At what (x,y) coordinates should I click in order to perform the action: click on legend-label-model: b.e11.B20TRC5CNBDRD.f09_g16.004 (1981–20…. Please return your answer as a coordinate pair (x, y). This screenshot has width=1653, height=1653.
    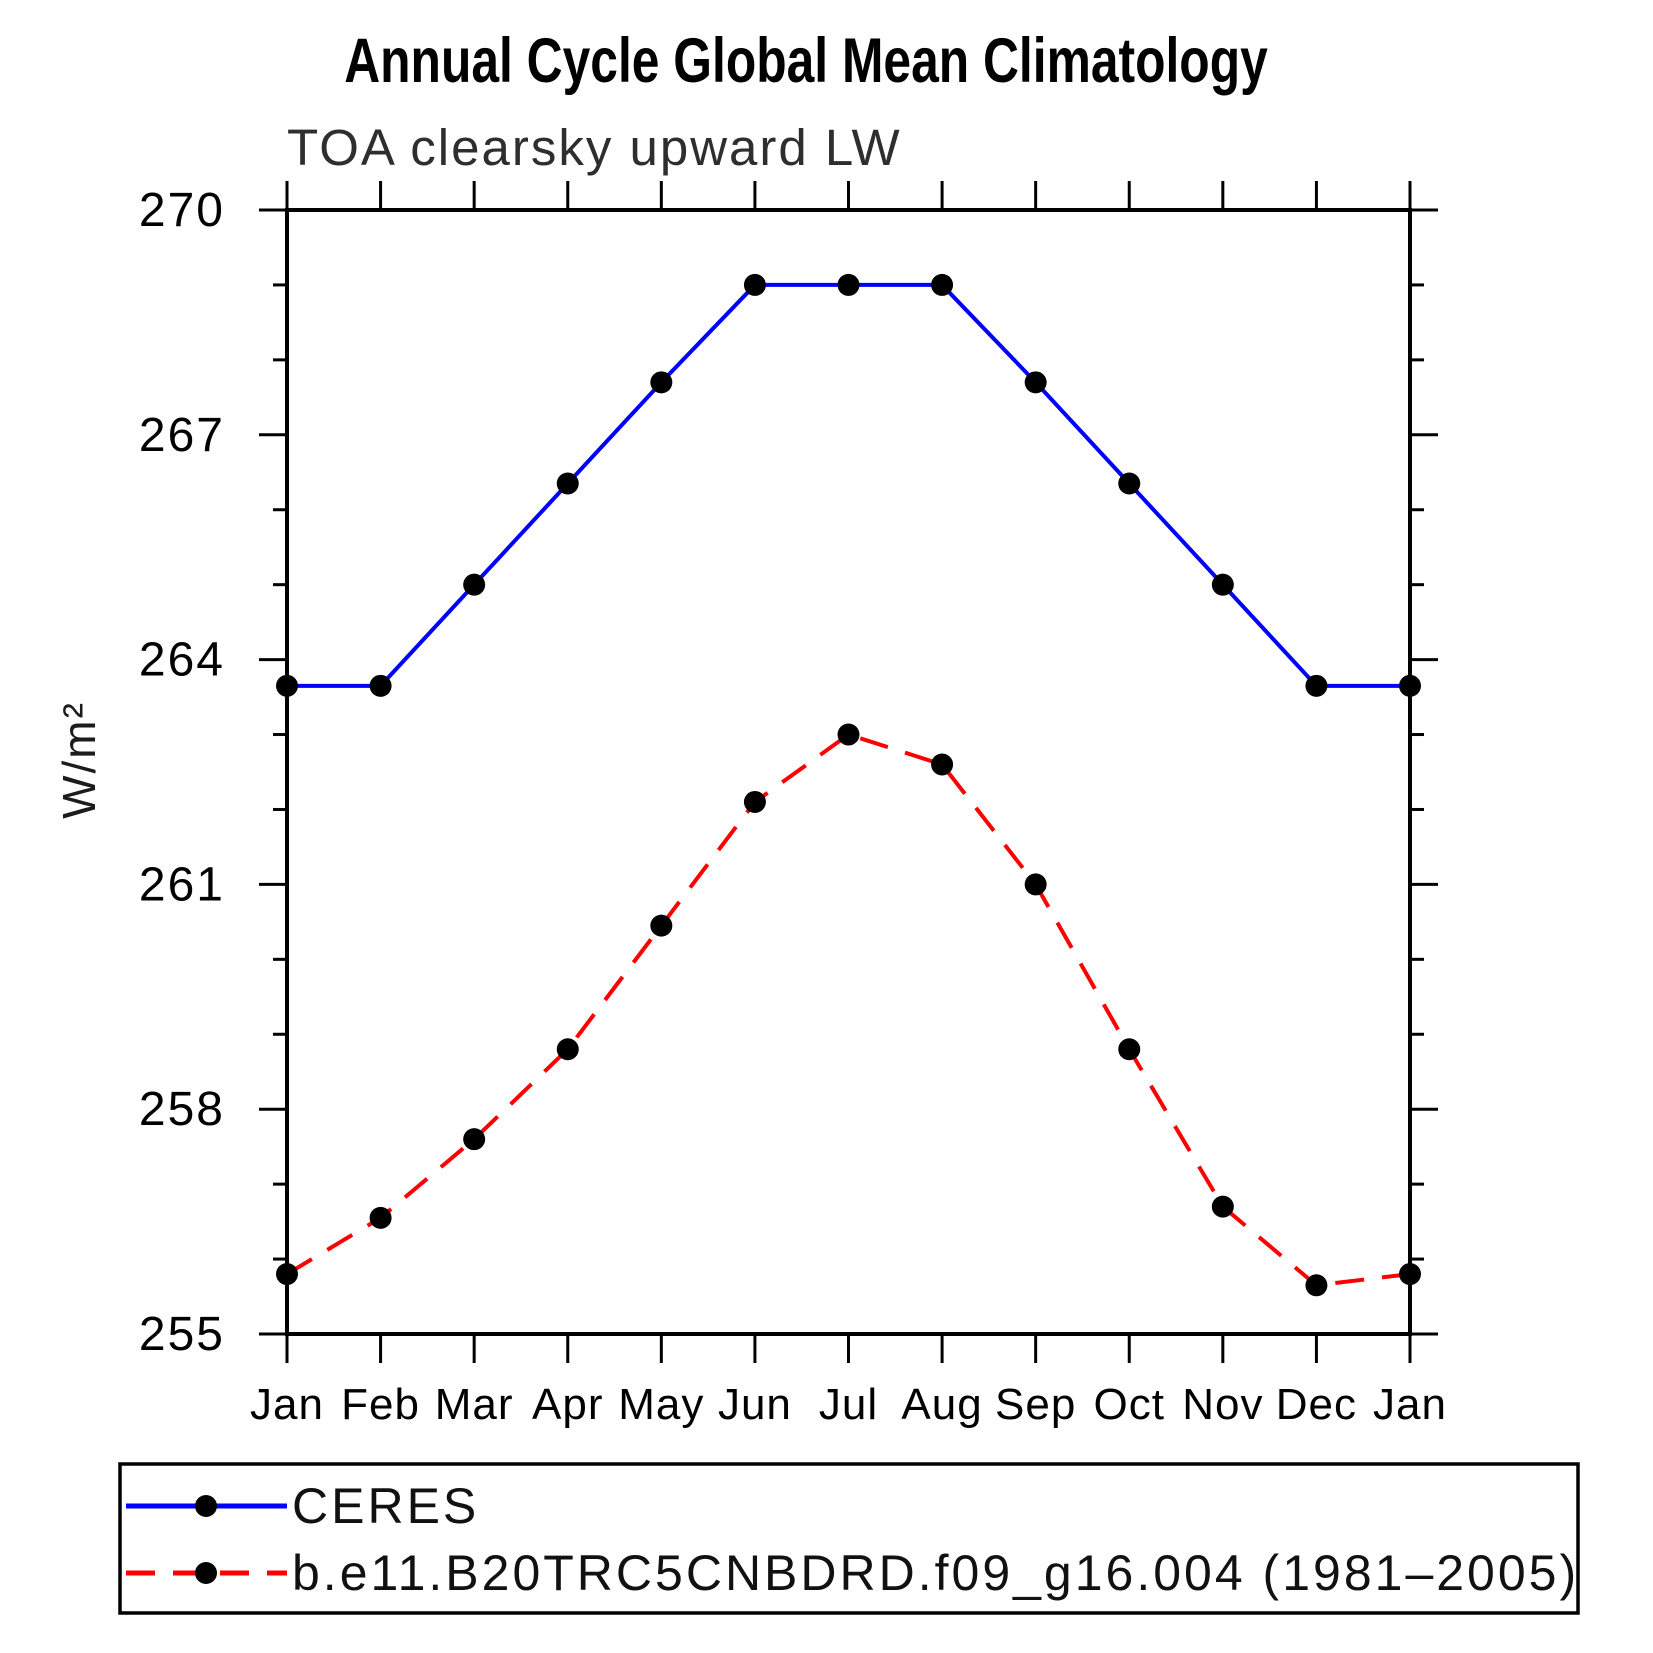
    Looking at the image, I should click on (935, 1573).